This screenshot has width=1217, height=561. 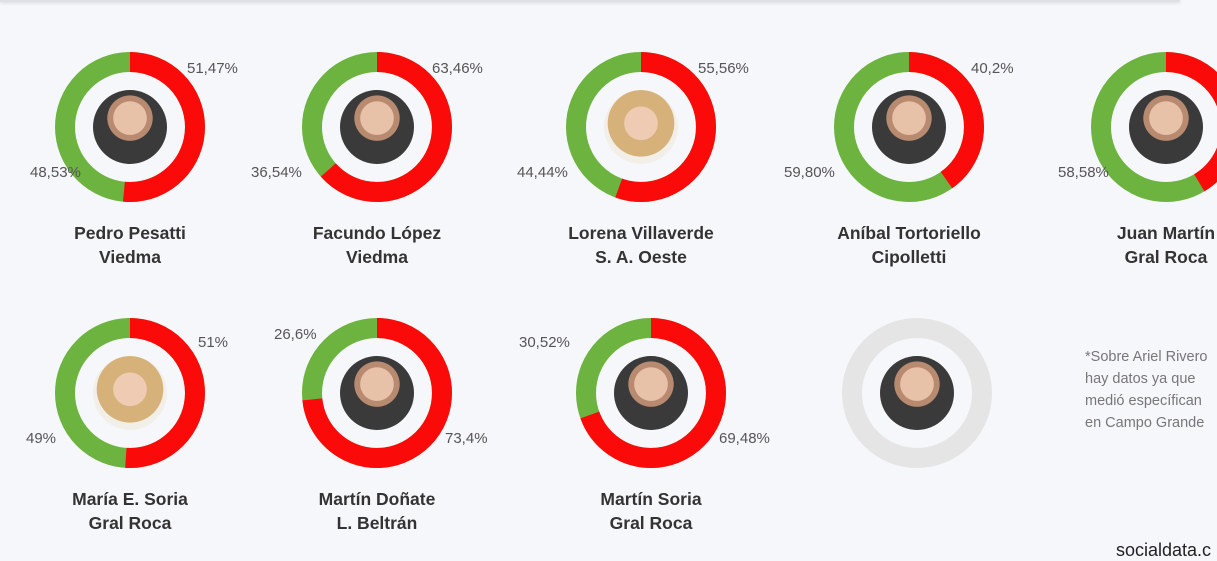 I want to click on footnote-line: medió específican, so click(x=1143, y=401).